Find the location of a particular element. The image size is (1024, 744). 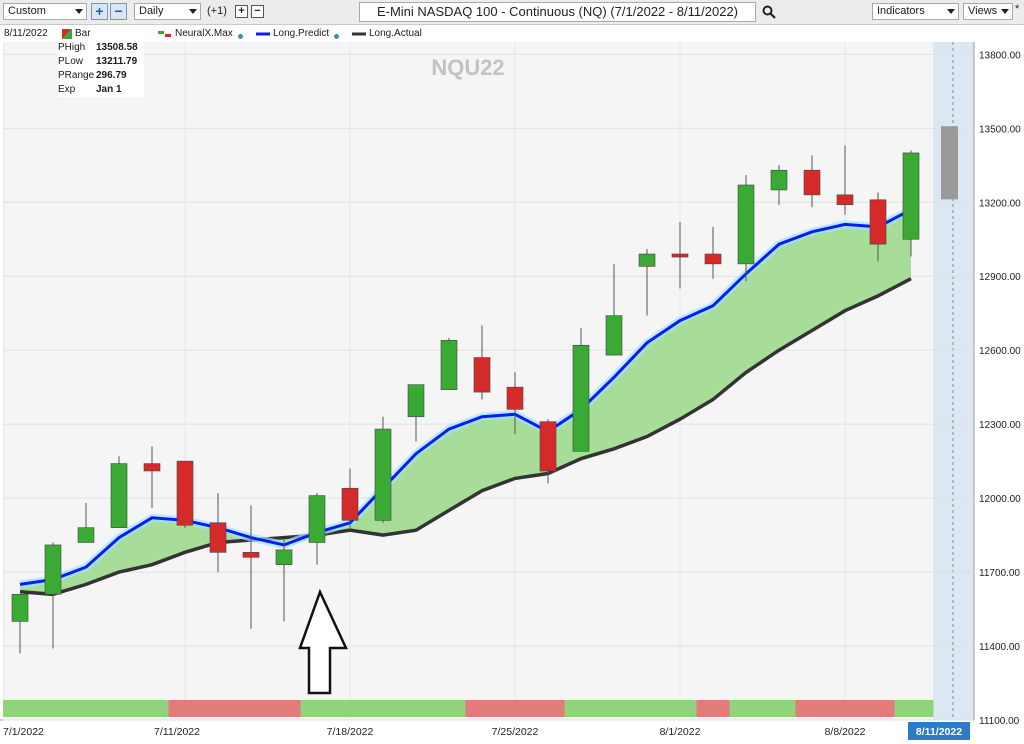

legend-actual-label: Long.Actual is located at coordinates (395, 33).